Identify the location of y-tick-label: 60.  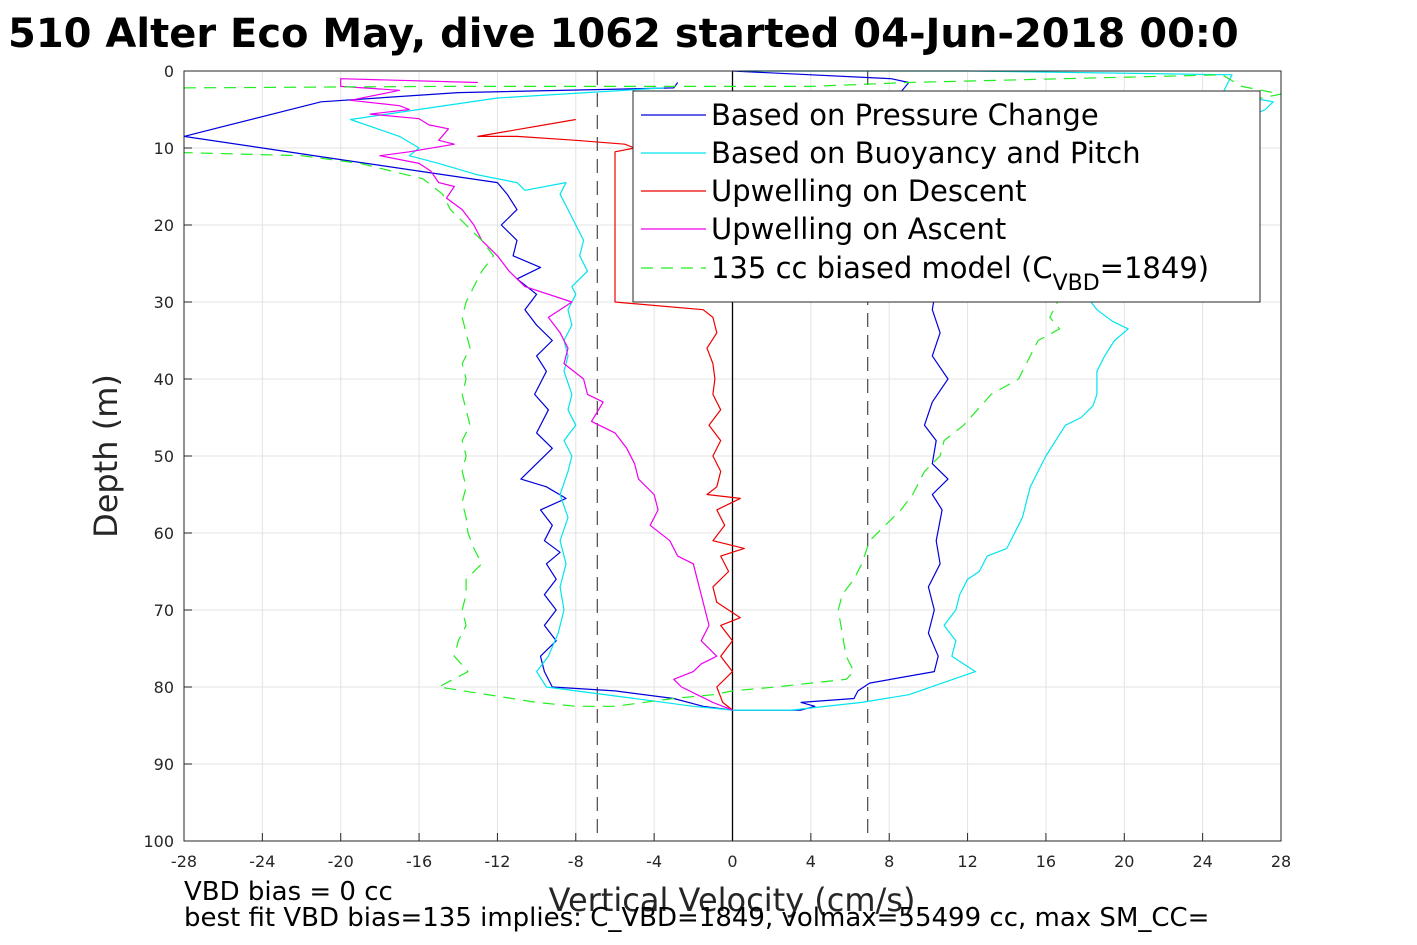
(164, 533).